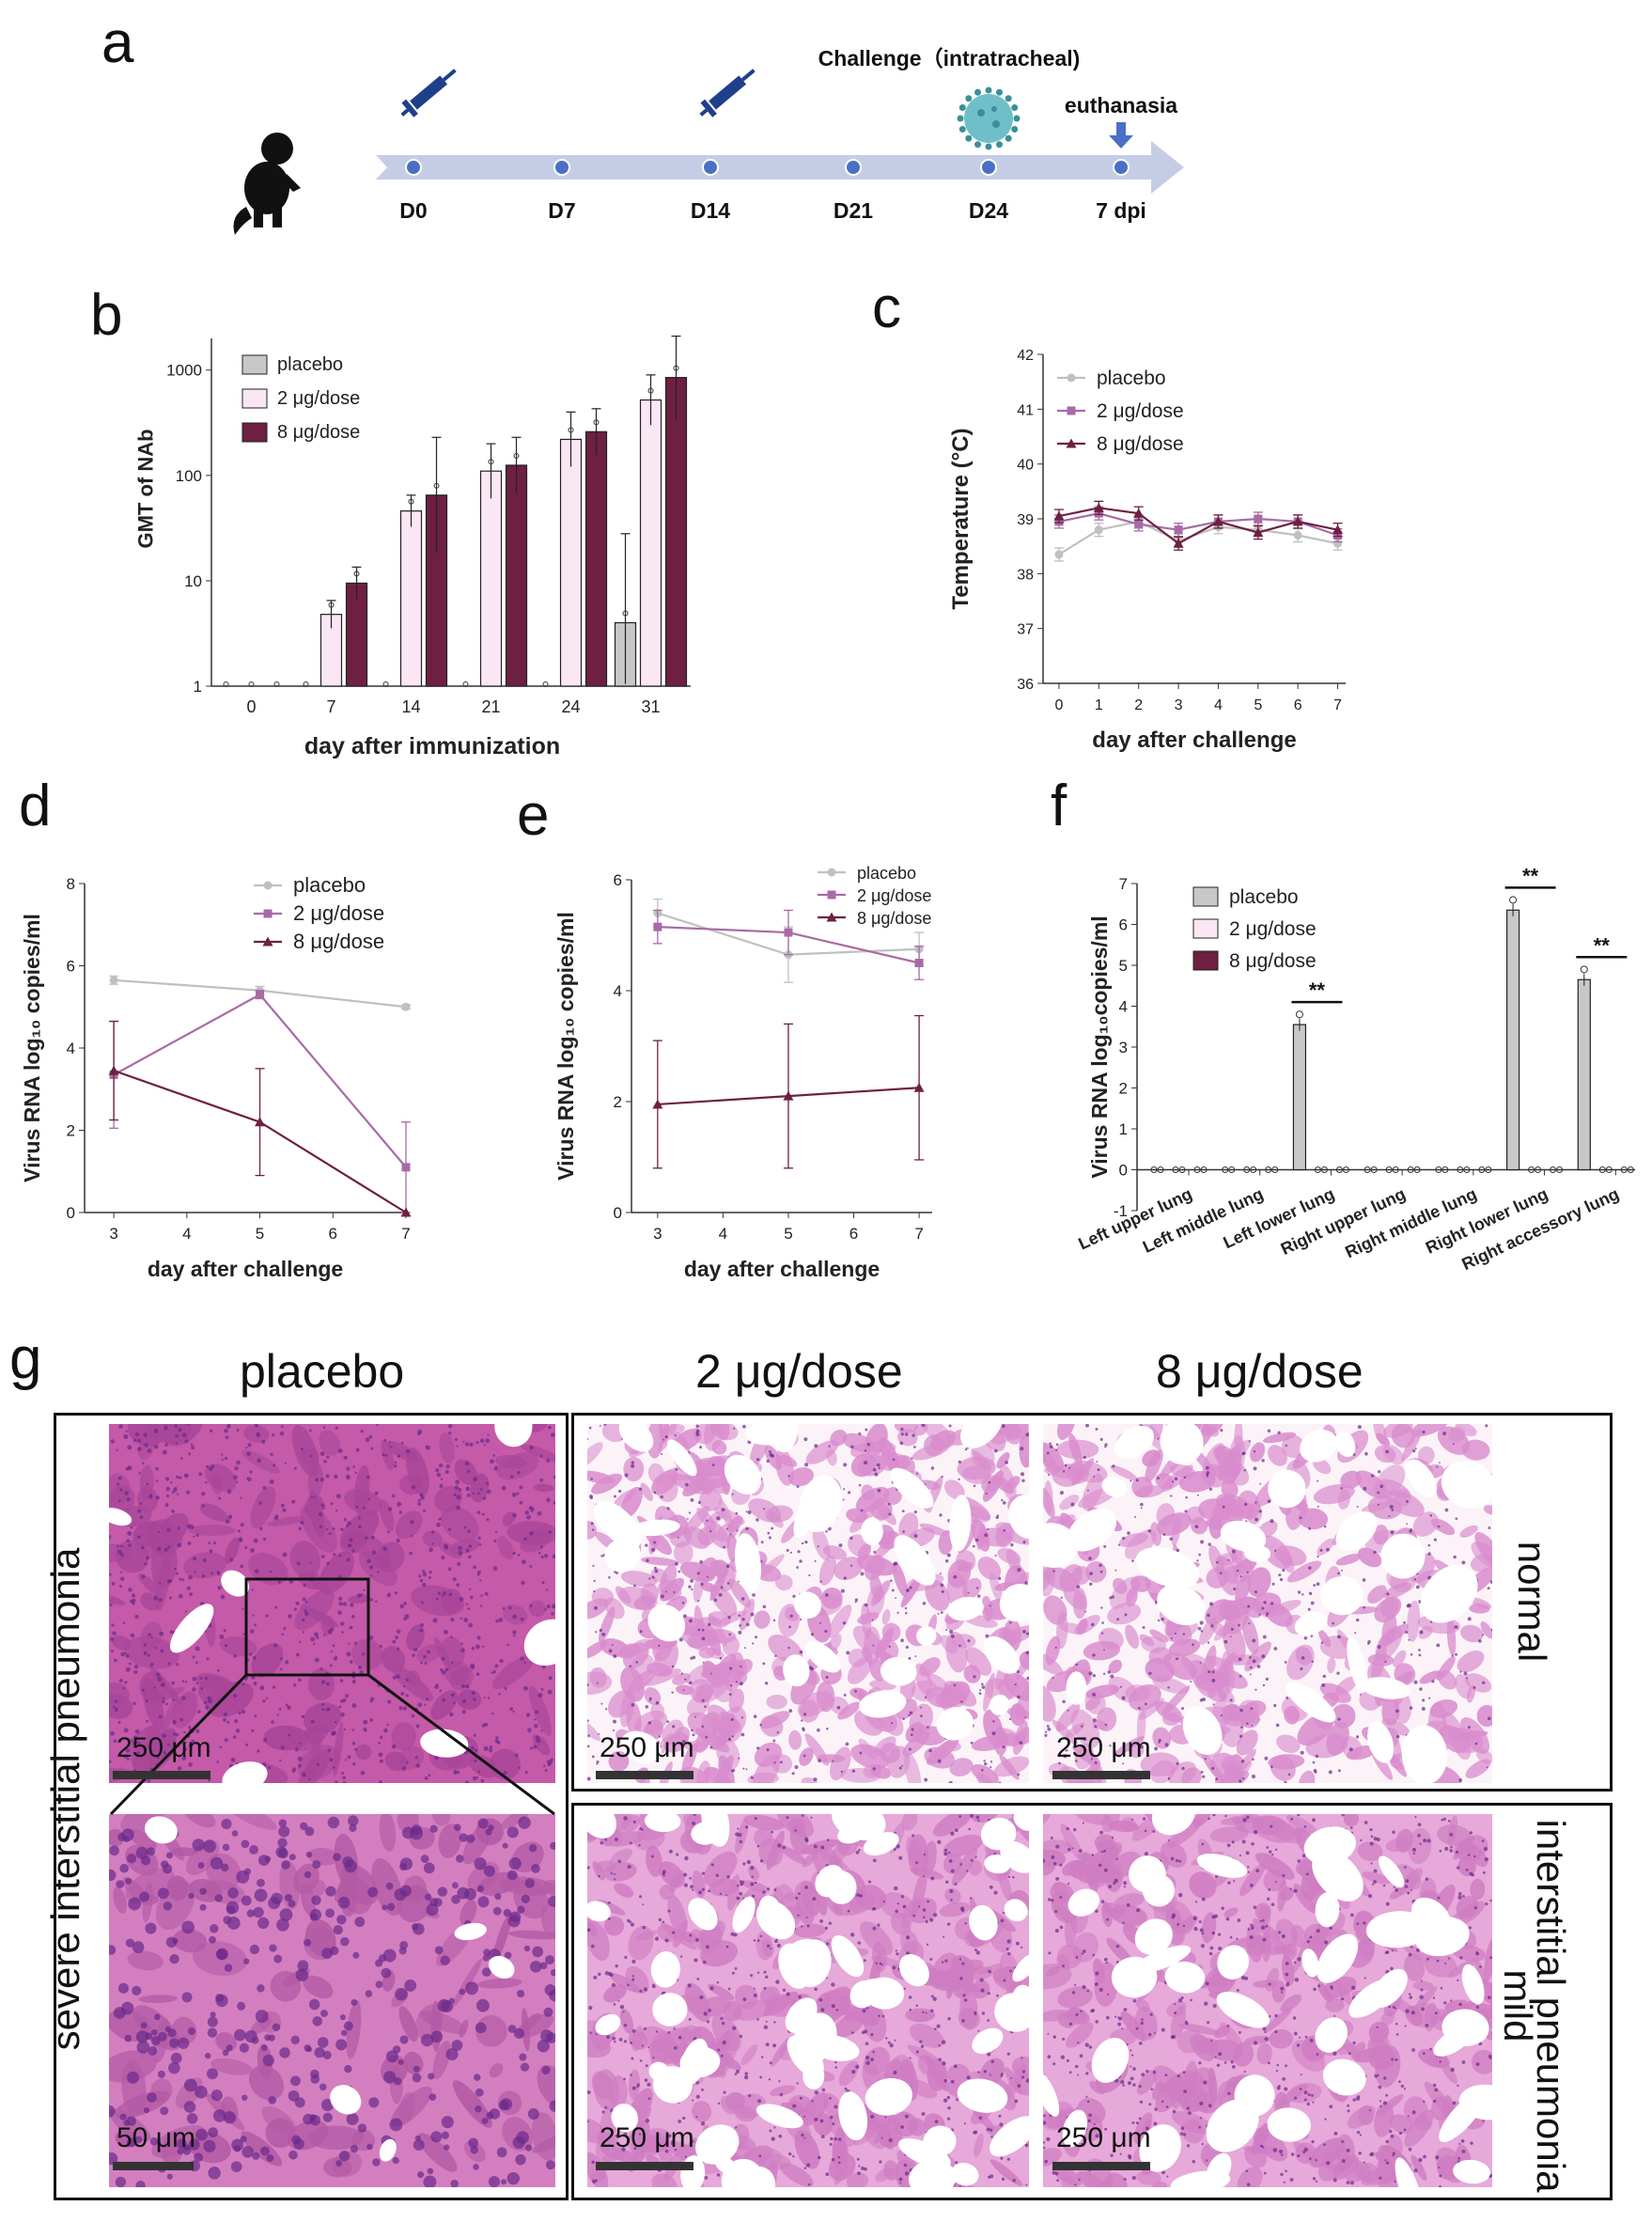 This screenshot has width=1652, height=2222. I want to click on x-tick-label: 4, so click(186, 1234).